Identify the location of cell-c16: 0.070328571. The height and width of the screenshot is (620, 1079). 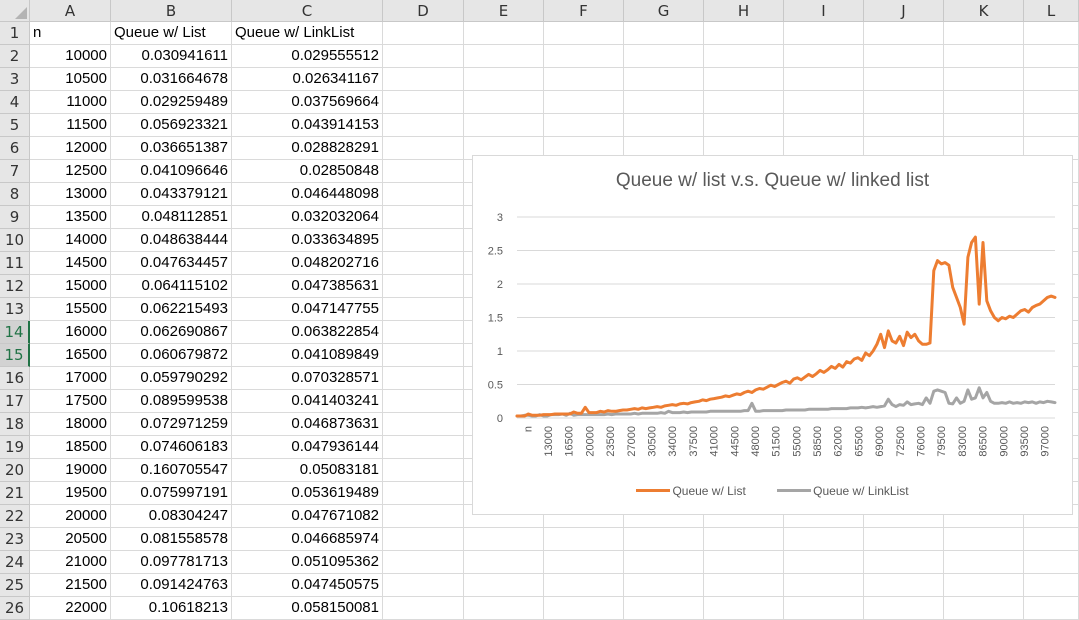
(307, 378).